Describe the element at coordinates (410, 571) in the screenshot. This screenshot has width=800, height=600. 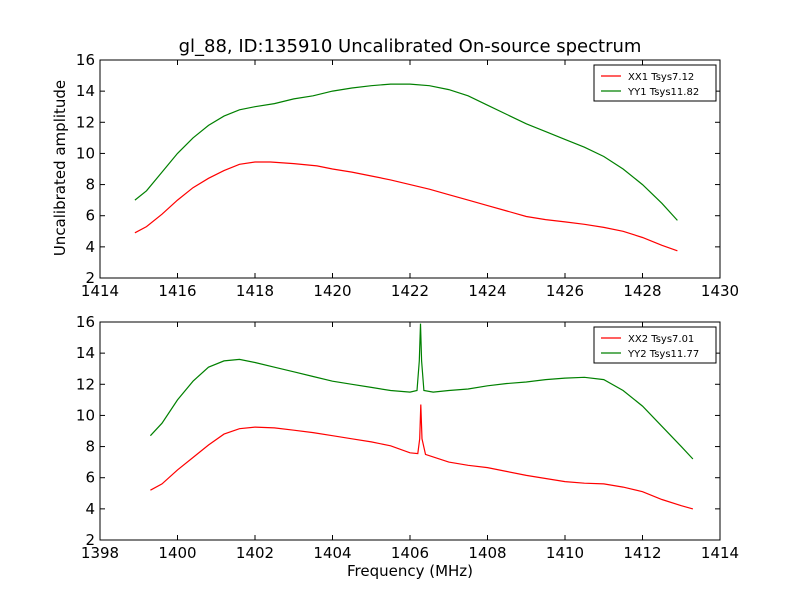
I see `x-axis-label: Frequency (MHz)` at that location.